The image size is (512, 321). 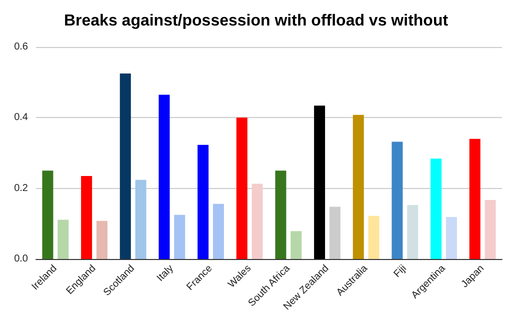 What do you see at coordinates (21, 47) in the screenshot?
I see `y-tick-label: 0.6` at bounding box center [21, 47].